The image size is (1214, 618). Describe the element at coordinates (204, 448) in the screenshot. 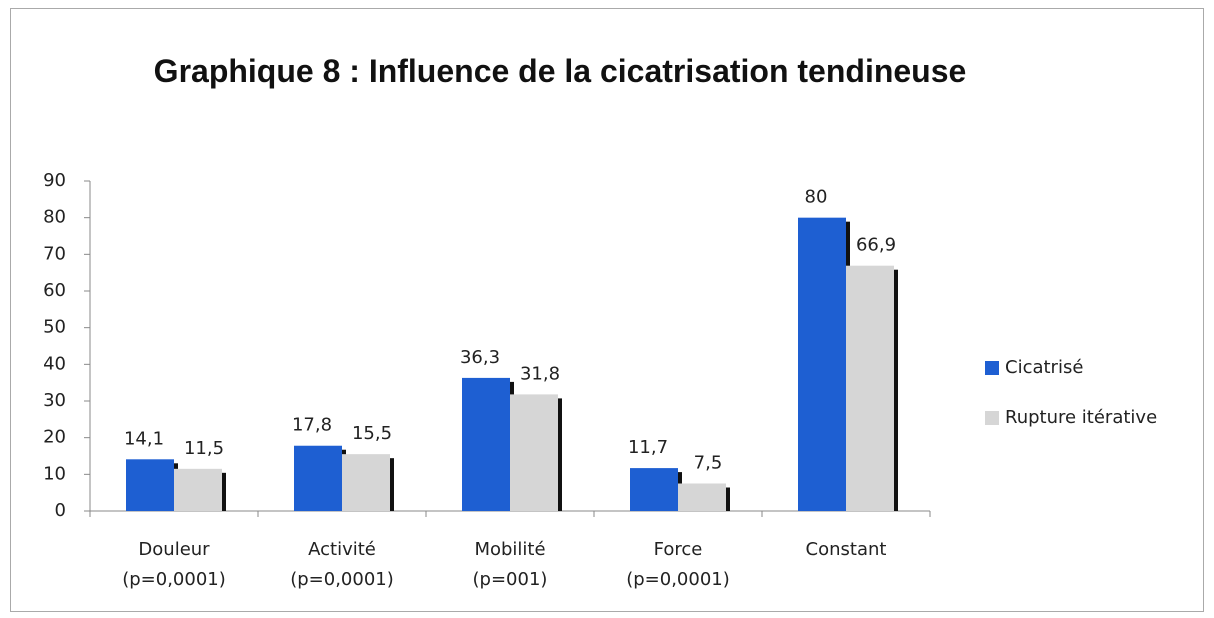

I see `data-label: 11,5` at that location.